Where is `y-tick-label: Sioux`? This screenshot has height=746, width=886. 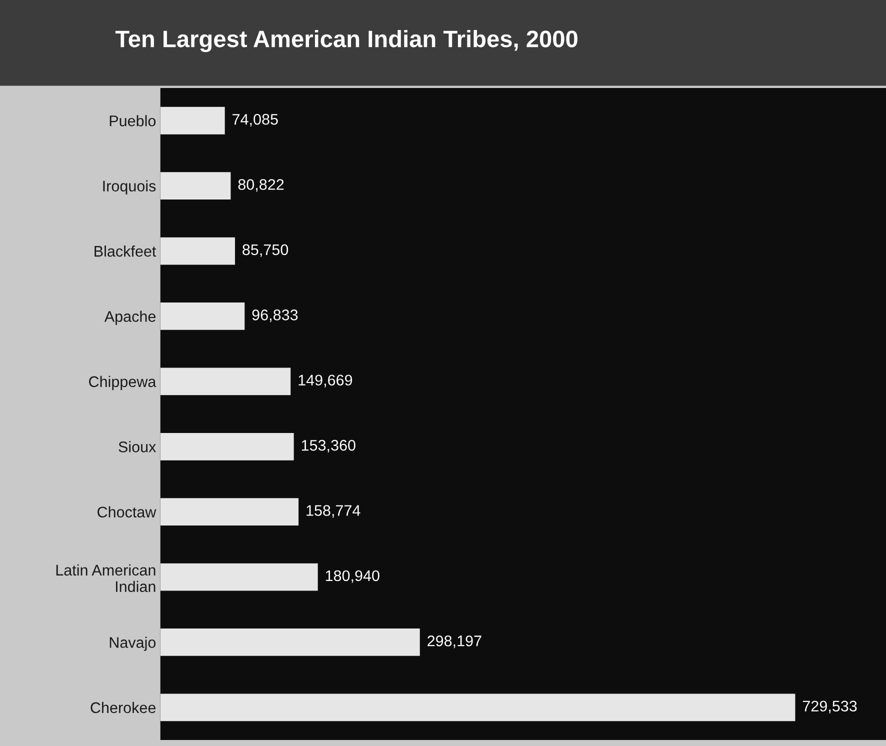 y-tick-label: Sioux is located at coordinates (137, 446).